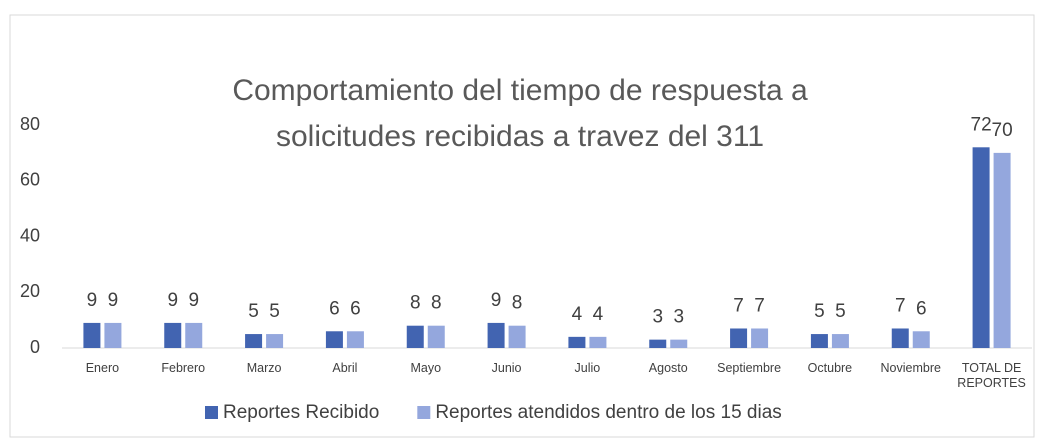 Image resolution: width=1044 pixels, height=445 pixels. What do you see at coordinates (587, 368) in the screenshot?
I see `x-tick-label: Julio` at bounding box center [587, 368].